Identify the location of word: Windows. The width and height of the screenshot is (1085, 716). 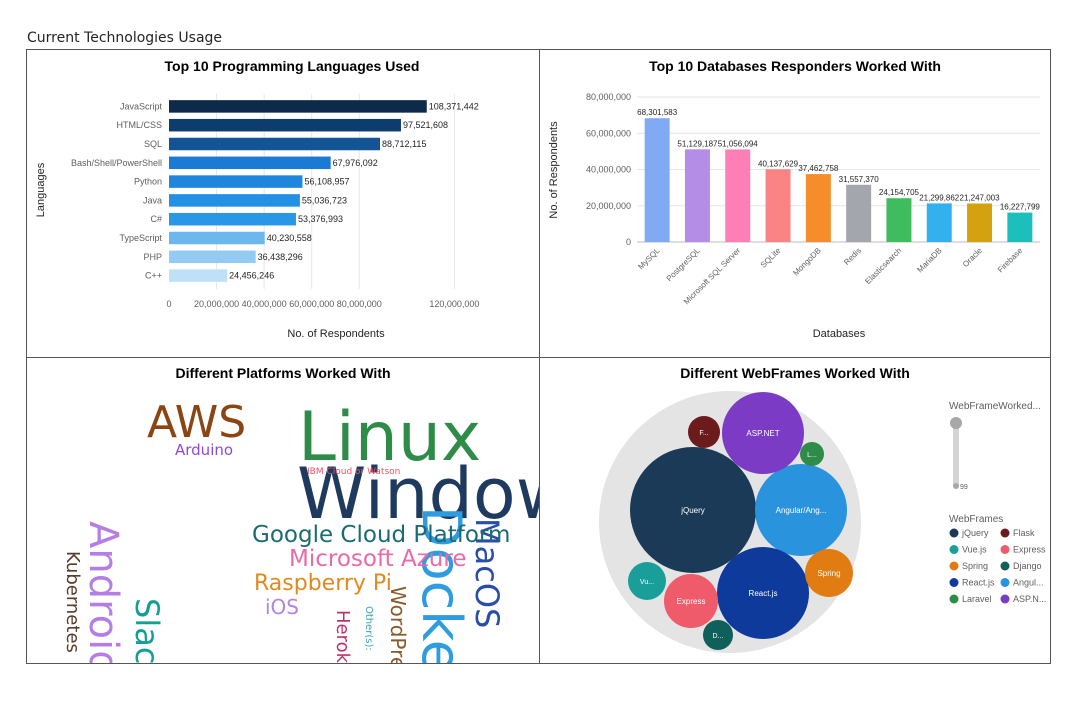
(418, 494).